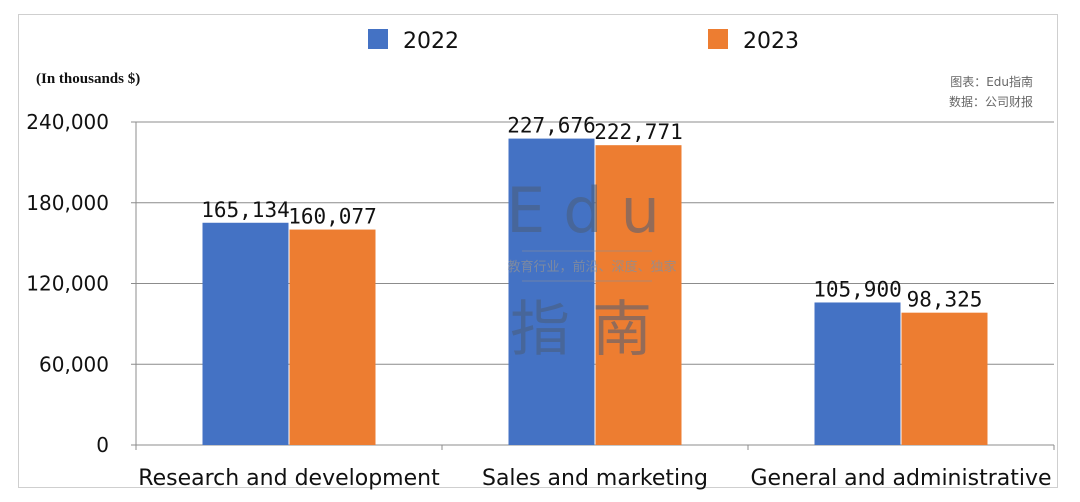  What do you see at coordinates (900, 478) in the screenshot?
I see `category-label: General and administrative` at bounding box center [900, 478].